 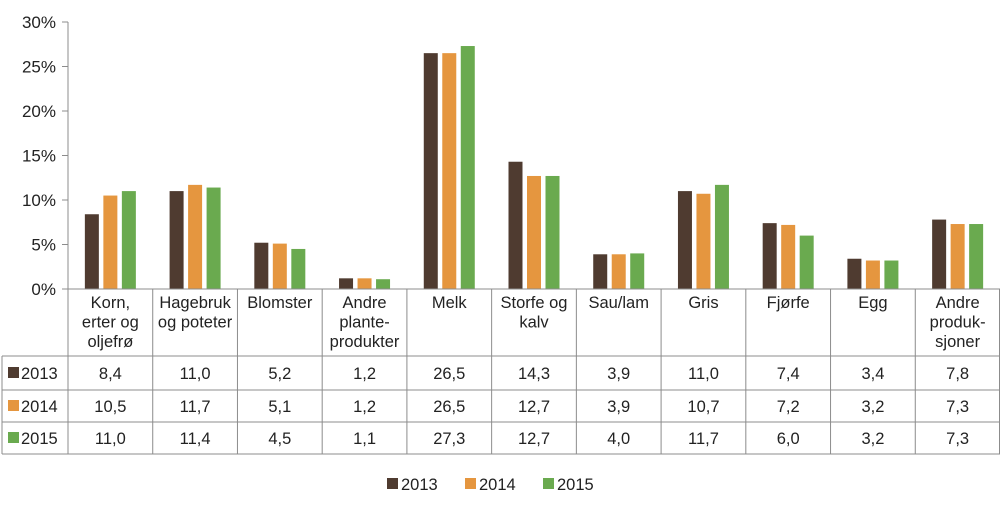 What do you see at coordinates (497, 485) in the screenshot?
I see `legend-label: 2014` at bounding box center [497, 485].